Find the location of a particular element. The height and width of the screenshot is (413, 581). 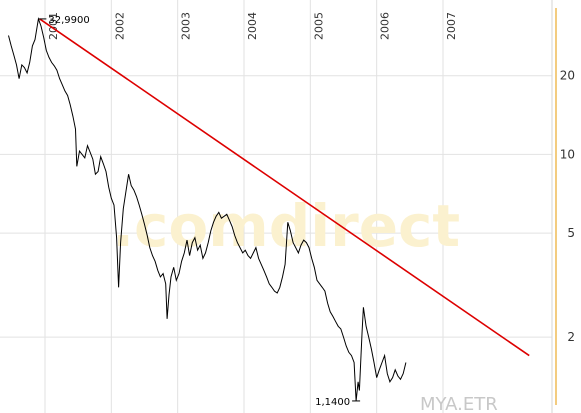

y-tick-label-10: 10 is located at coordinates (567, 154).